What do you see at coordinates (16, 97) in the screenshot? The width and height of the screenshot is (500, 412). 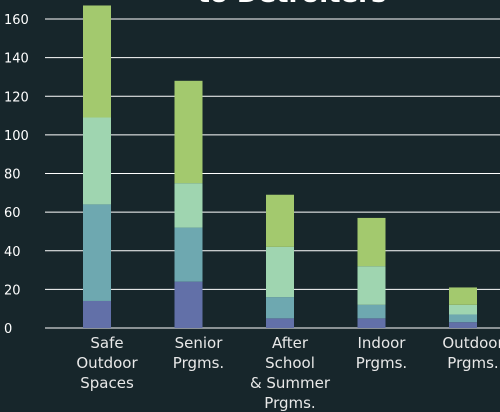 I see `y-tick-label: 120` at bounding box center [16, 97].